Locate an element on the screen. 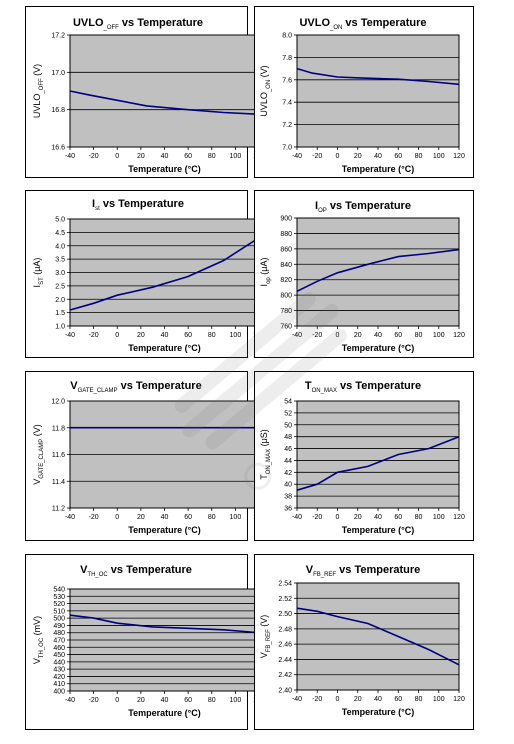 The image size is (514, 744). y-tick-label: 11.6 is located at coordinates (58, 455).